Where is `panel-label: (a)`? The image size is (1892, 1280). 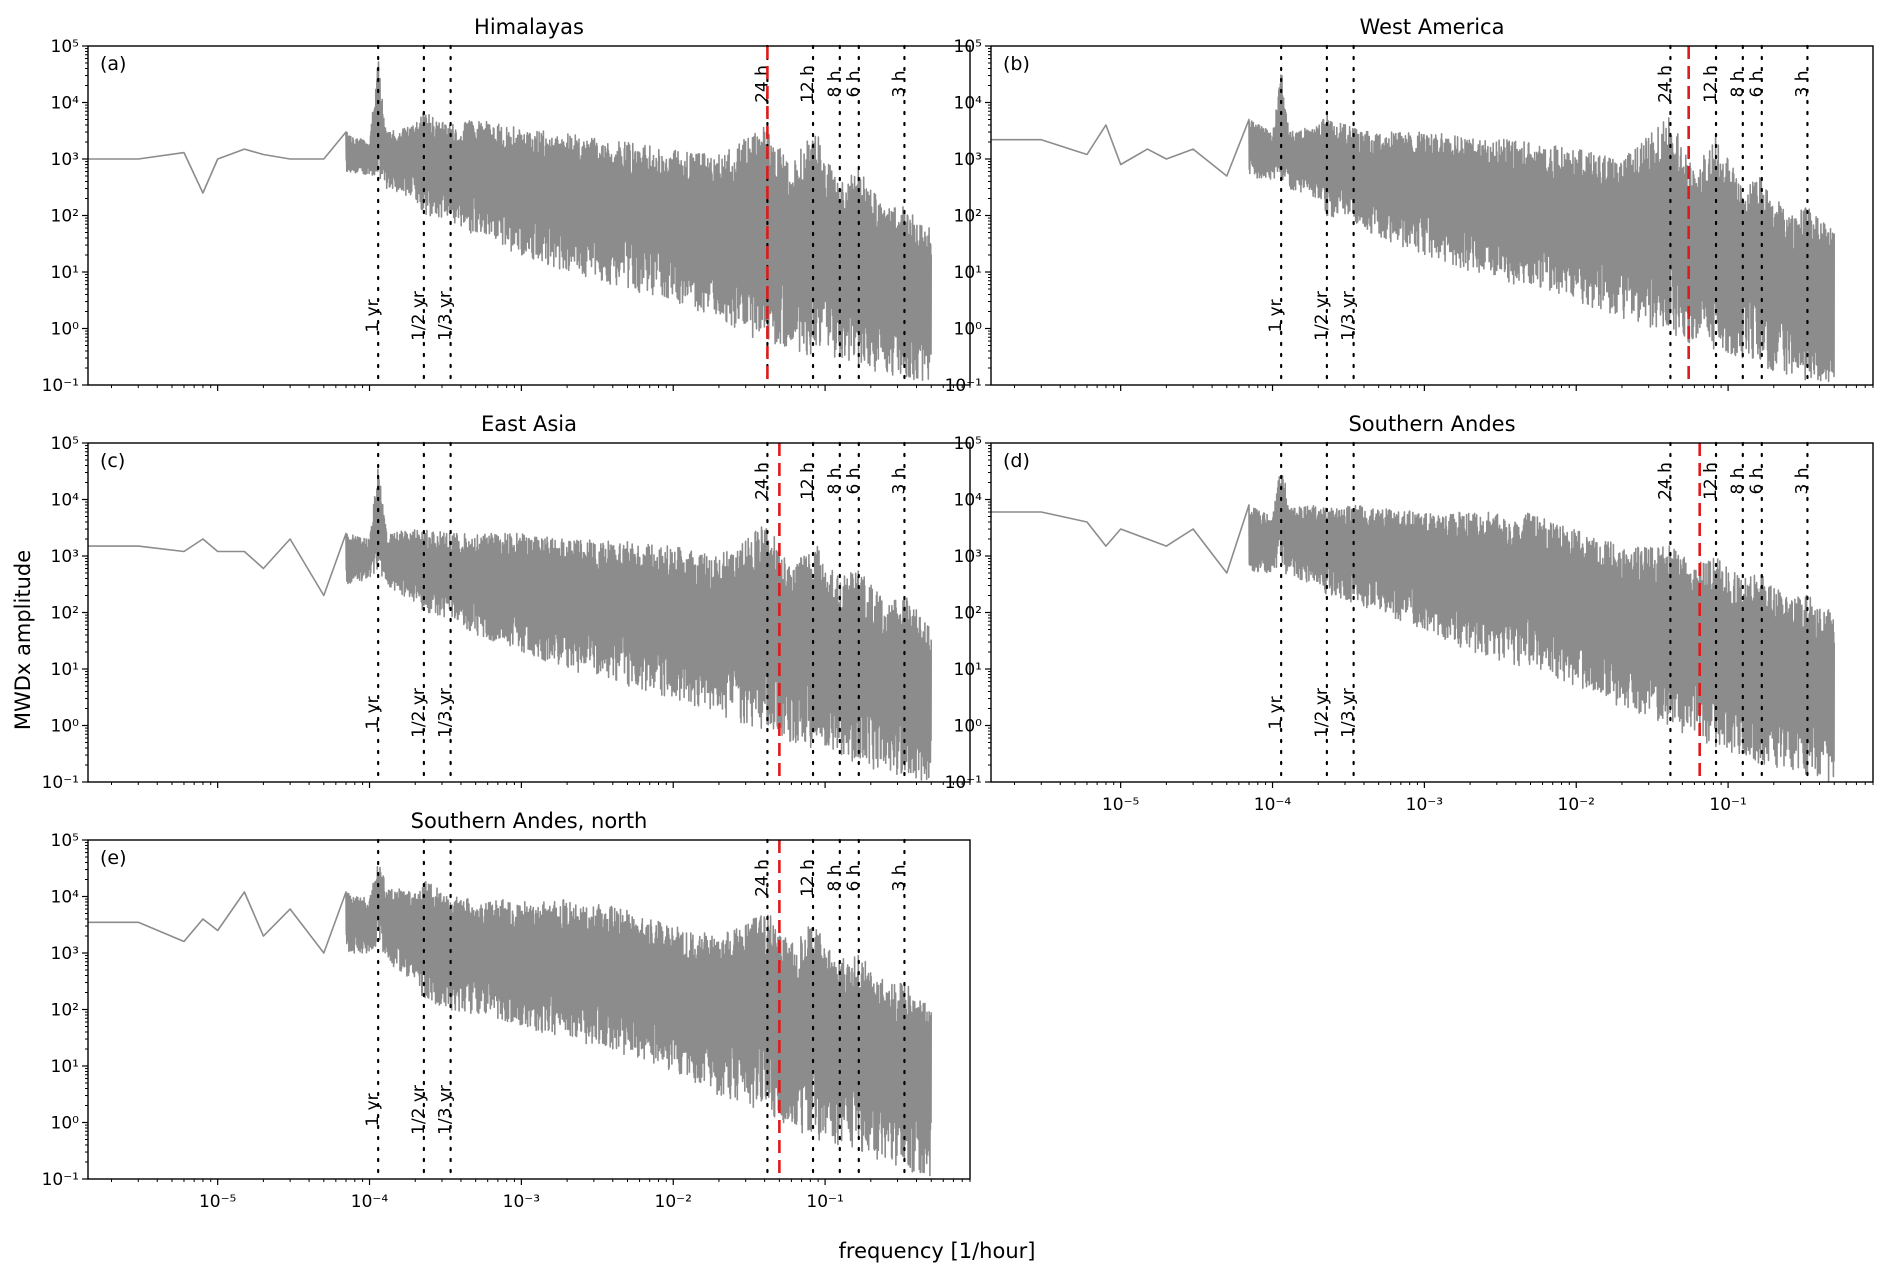
panel-label: (a) is located at coordinates (113, 64).